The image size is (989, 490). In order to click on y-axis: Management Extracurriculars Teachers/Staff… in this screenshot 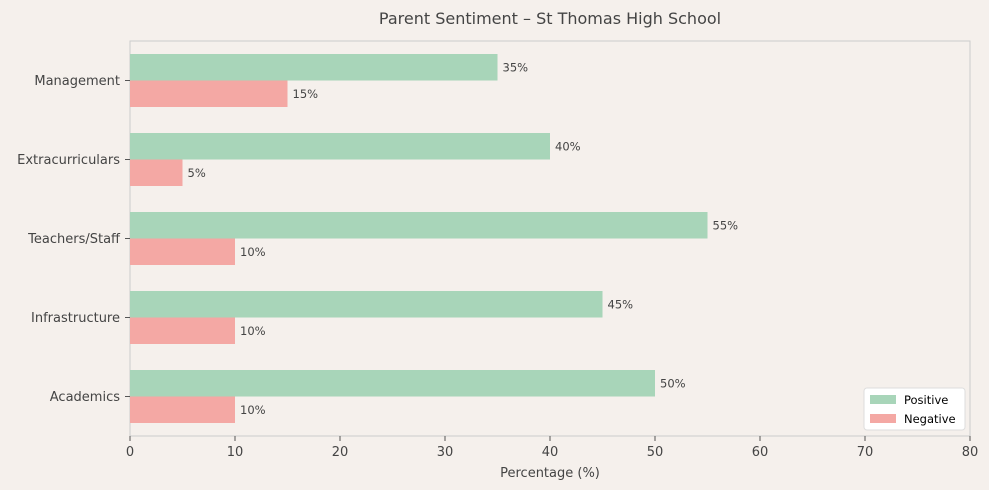, I will do `click(73, 239)`.